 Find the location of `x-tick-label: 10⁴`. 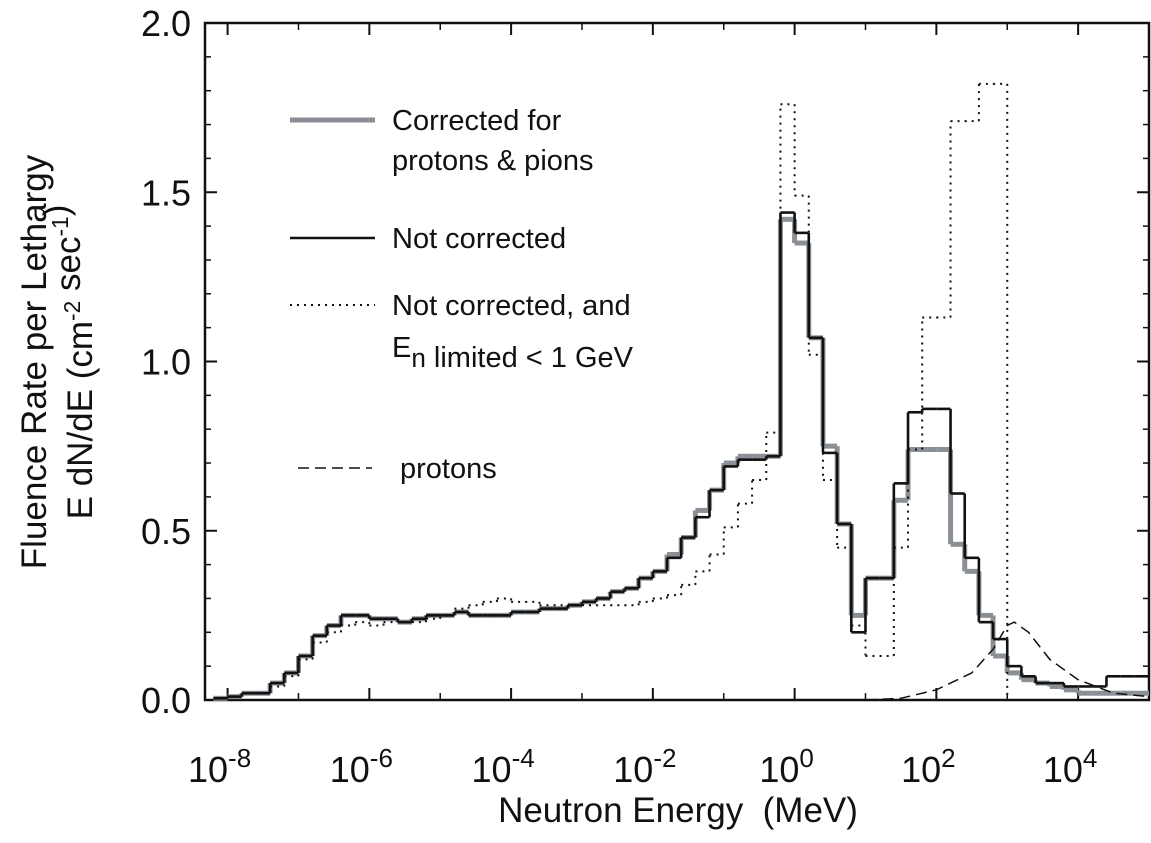

x-tick-label: 10⁴ is located at coordinates (1070, 766).